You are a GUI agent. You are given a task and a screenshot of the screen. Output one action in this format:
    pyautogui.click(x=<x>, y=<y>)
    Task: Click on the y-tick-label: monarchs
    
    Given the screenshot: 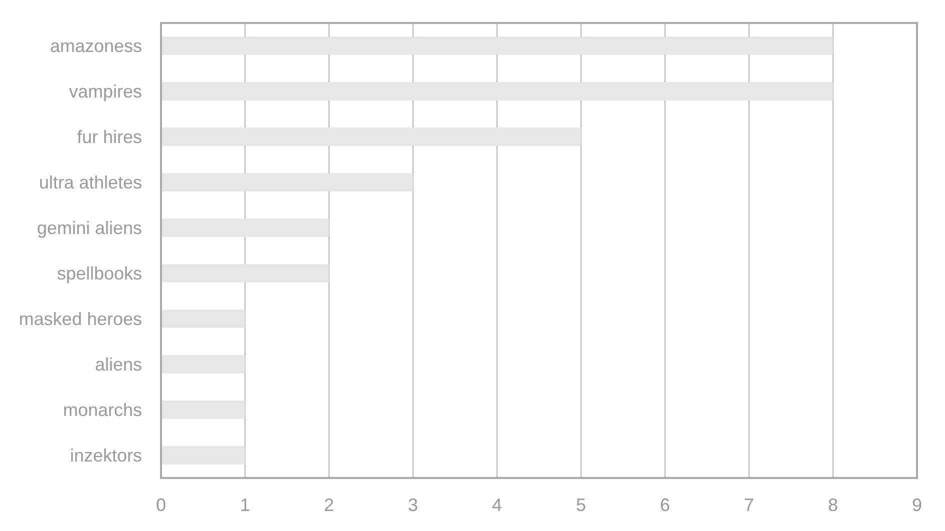 What is the action you would take?
    pyautogui.click(x=102, y=410)
    